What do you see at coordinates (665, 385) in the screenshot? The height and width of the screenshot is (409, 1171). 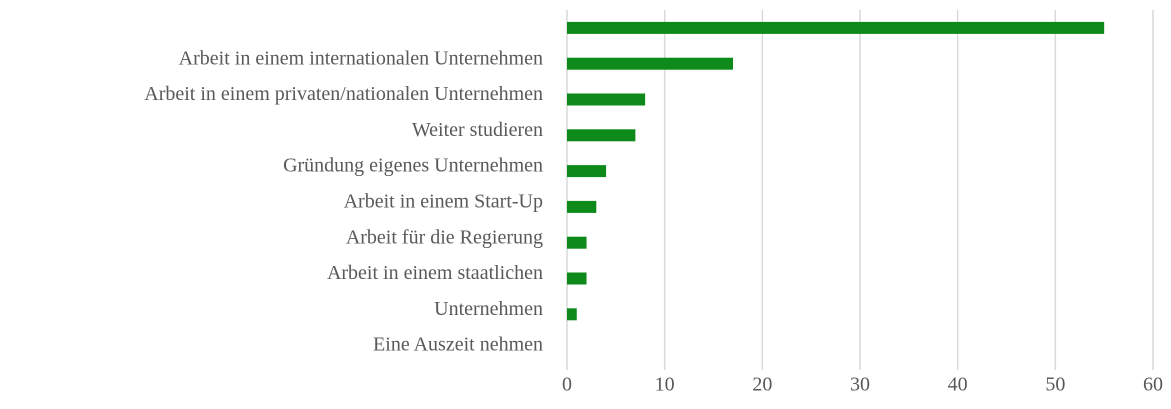 I see `x-tick-label: 10` at bounding box center [665, 385].